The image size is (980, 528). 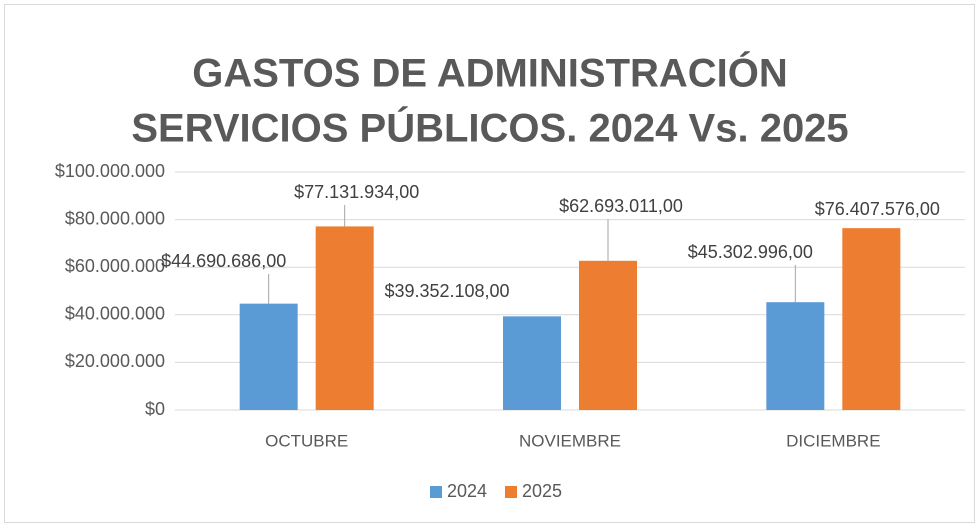 What do you see at coordinates (356, 192) in the screenshot?
I see `data-label: $77.131.934,00` at bounding box center [356, 192].